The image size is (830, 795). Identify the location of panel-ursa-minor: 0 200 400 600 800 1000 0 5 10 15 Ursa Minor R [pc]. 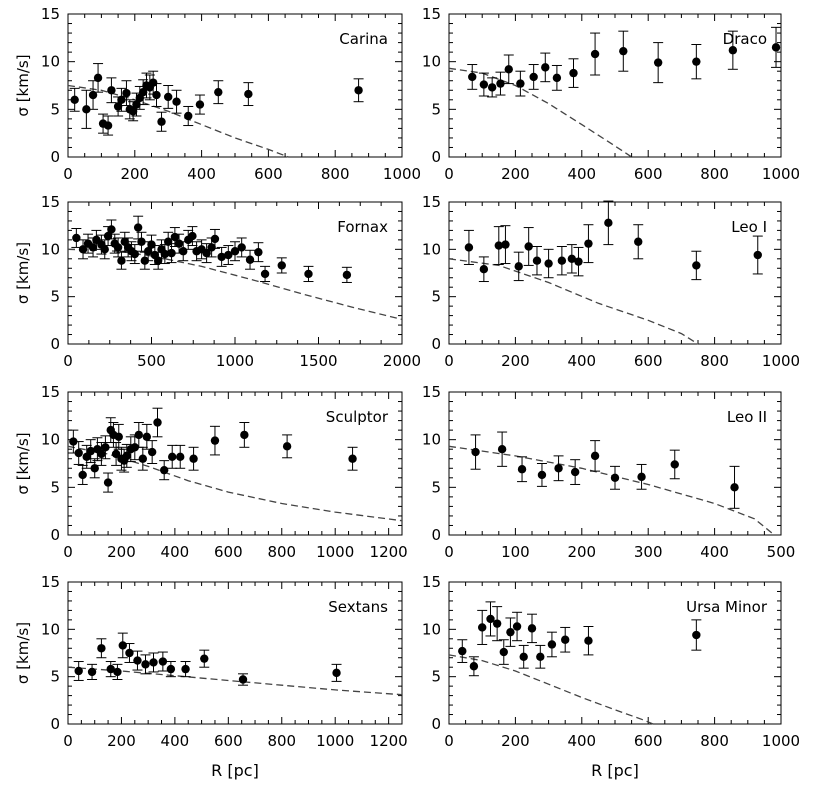
(611, 676).